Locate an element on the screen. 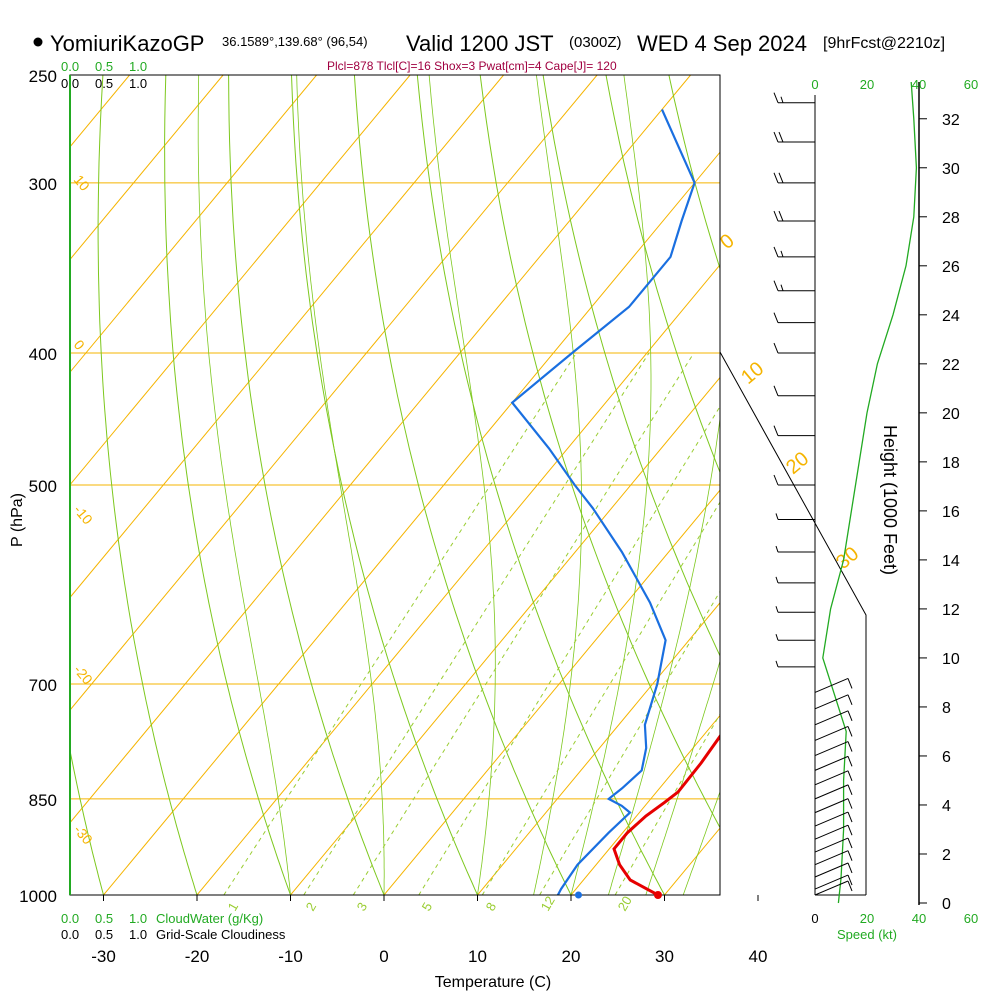 This screenshot has height=1000, width=1000. height-tick-30: 30 is located at coordinates (951, 169).